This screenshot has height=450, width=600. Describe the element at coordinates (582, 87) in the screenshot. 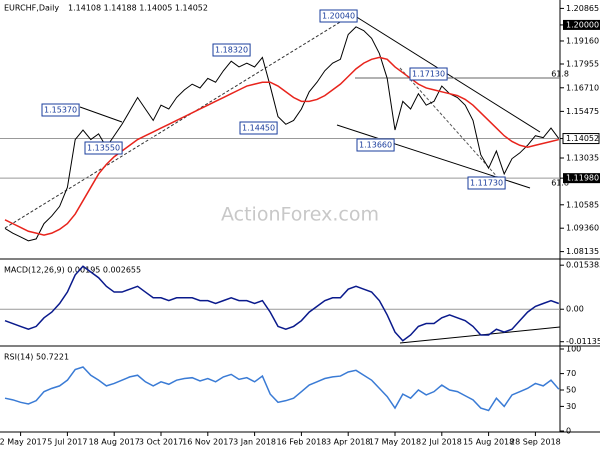

I see `y-tick-label: 1.16710` at that location.